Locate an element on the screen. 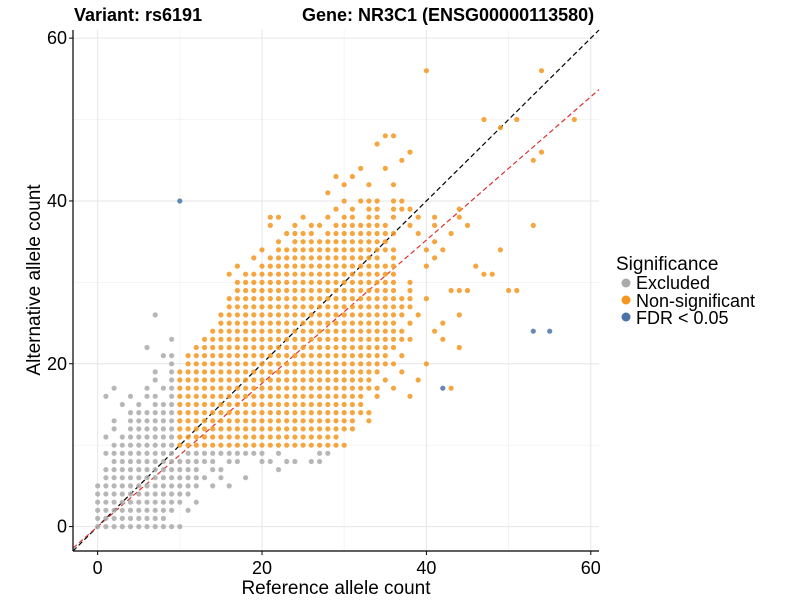 The width and height of the screenshot is (800, 600). y-tick-label: 60 is located at coordinates (57, 38).